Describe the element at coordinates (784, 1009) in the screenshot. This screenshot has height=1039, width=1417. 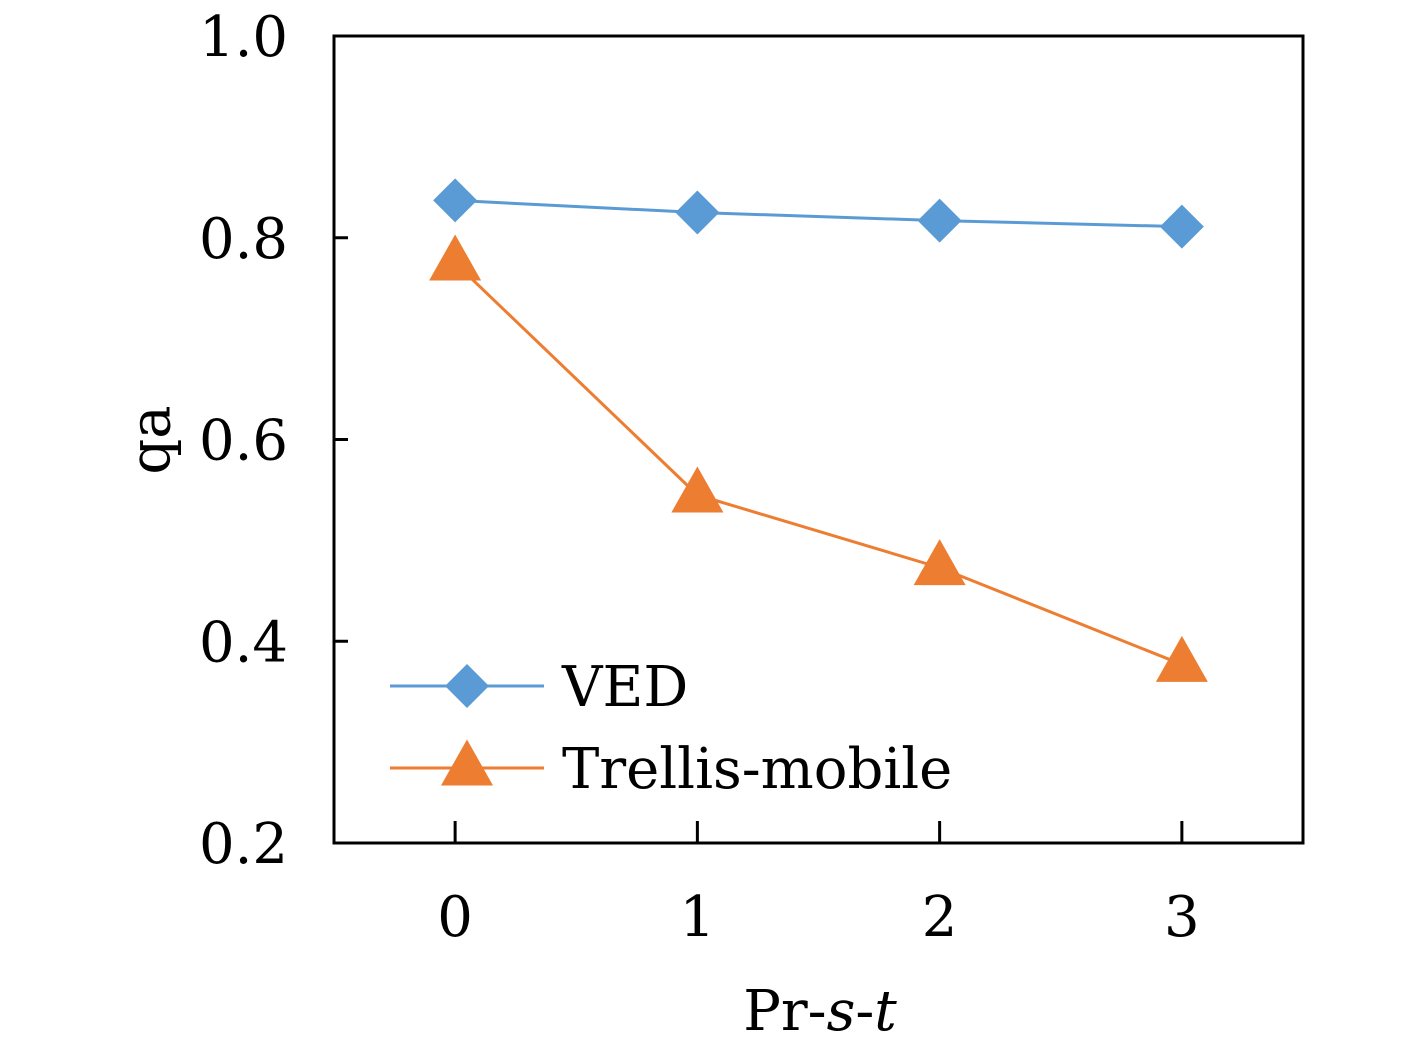
I see `x-axis-title-prefix: Pr-` at that location.